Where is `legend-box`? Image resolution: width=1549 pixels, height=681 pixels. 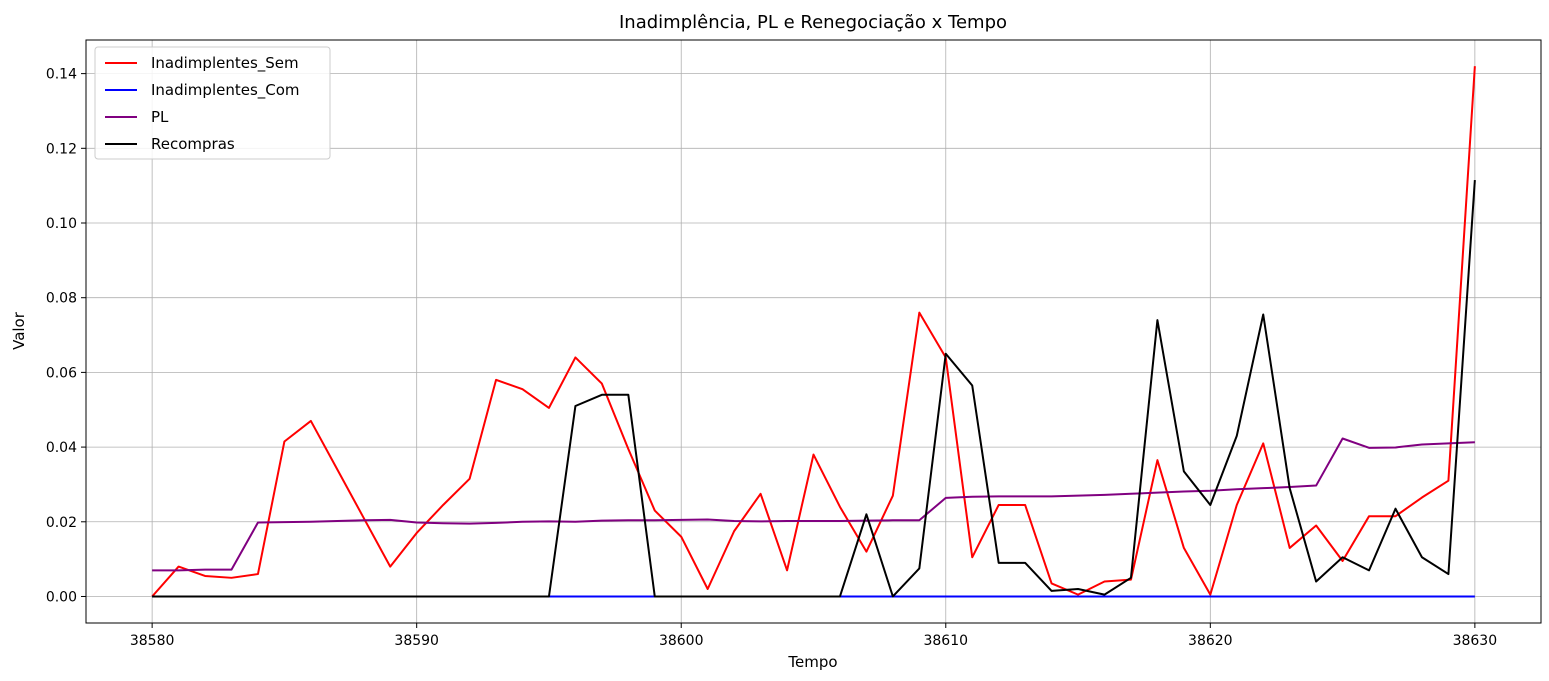 legend-box is located at coordinates (212, 103).